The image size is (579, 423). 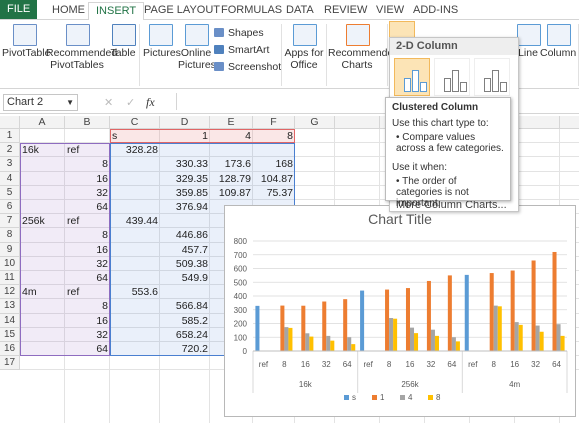 What do you see at coordinates (194, 320) in the screenshot?
I see `cell: 585.2` at bounding box center [194, 320].